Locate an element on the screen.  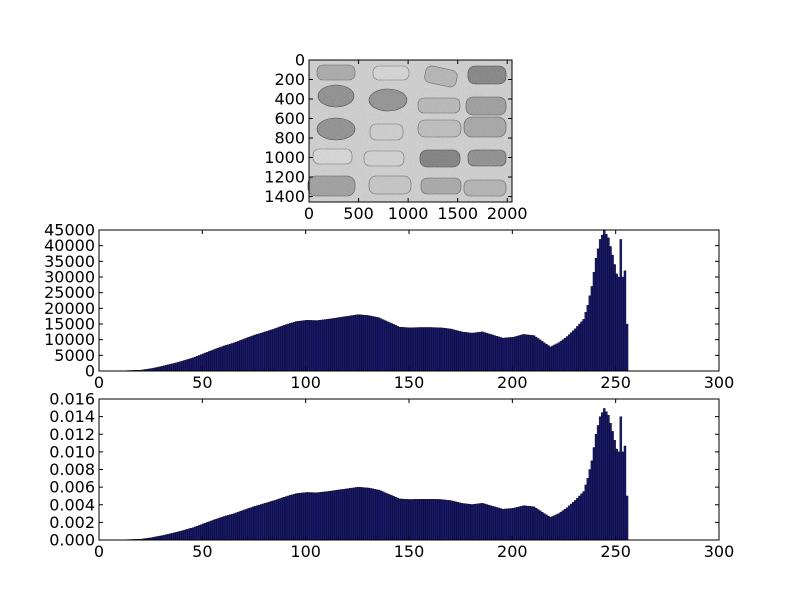
x-tick-label: 100 is located at coordinates (305, 551).